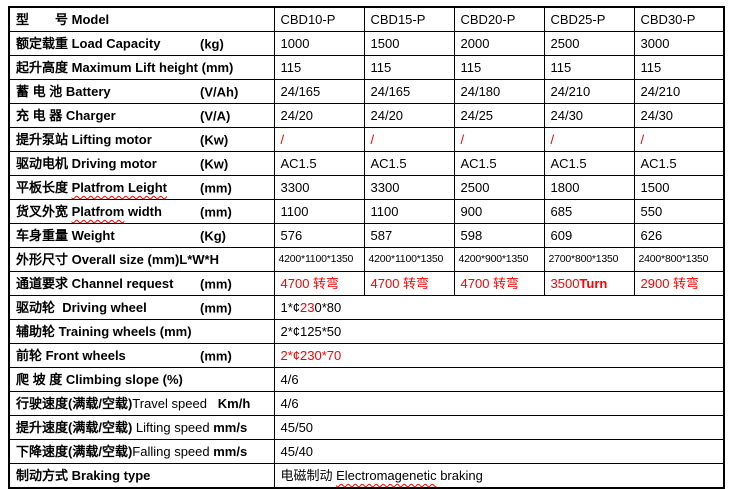 This screenshot has width=750, height=489. I want to click on row-label: 平板长度 Platfrom Leight (mm), so click(141, 187).